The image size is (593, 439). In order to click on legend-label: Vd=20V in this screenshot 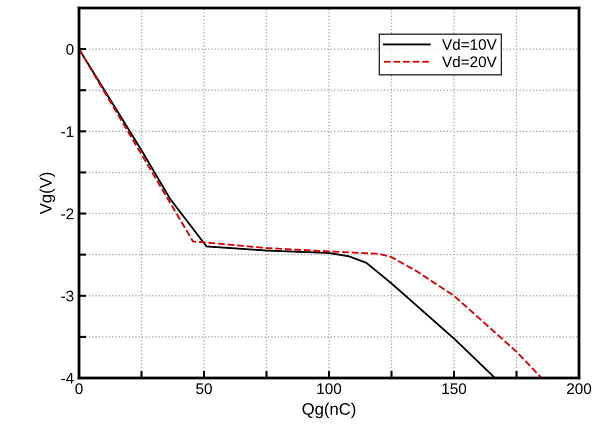, I will do `click(469, 62)`.